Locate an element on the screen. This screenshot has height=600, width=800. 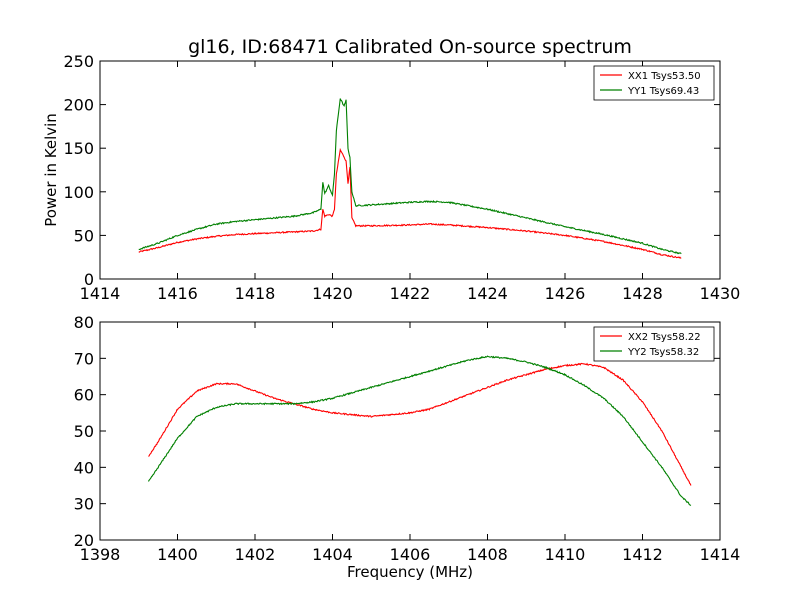
x-tick-label-1-6: 1426 is located at coordinates (565, 293).